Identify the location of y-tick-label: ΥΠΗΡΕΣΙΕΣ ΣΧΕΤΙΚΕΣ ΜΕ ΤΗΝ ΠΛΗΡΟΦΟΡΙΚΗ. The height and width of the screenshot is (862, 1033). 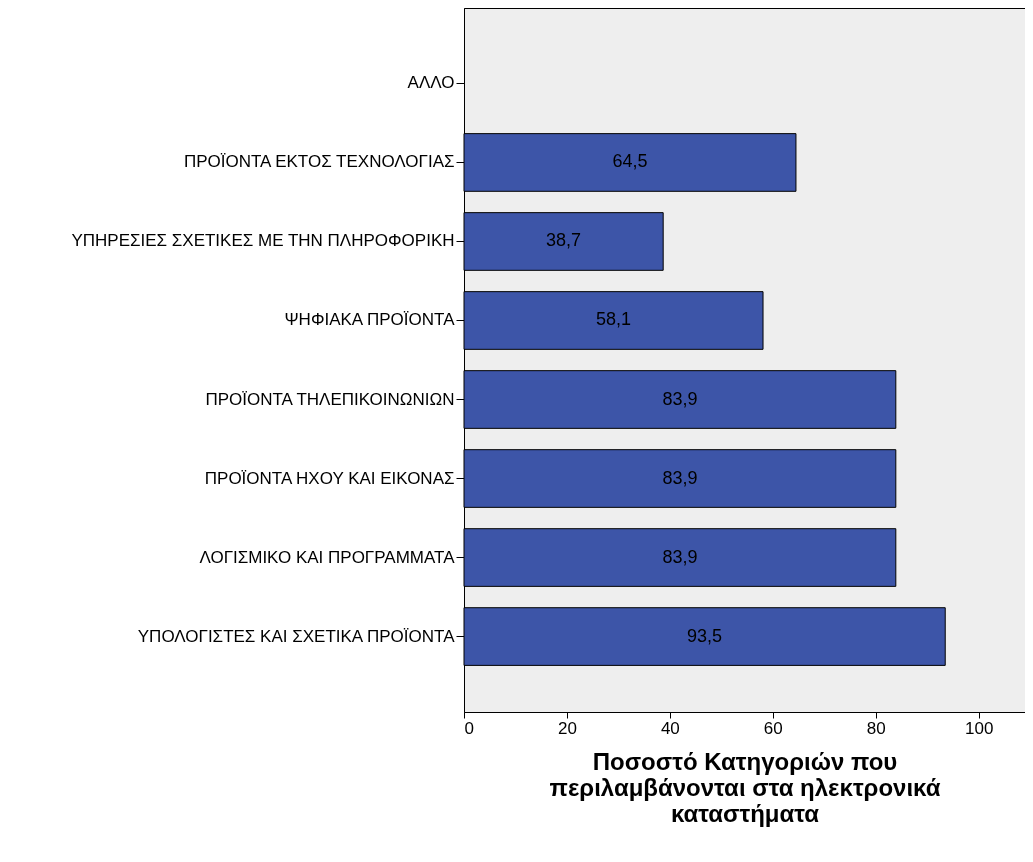
(263, 241).